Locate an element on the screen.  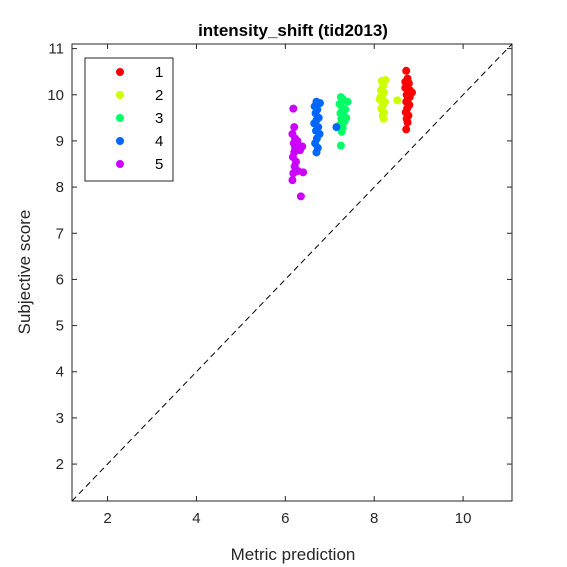
y-tick-label: 5 is located at coordinates (60, 326).